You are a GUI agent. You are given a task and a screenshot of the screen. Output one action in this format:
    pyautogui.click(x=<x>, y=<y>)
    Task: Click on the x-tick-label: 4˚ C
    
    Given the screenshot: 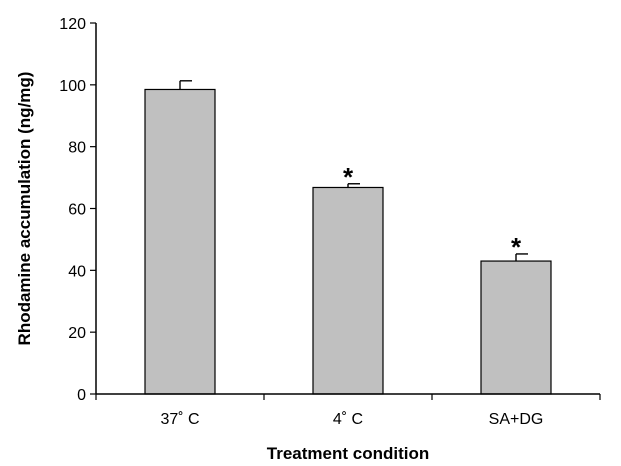 What is the action you would take?
    pyautogui.click(x=348, y=419)
    